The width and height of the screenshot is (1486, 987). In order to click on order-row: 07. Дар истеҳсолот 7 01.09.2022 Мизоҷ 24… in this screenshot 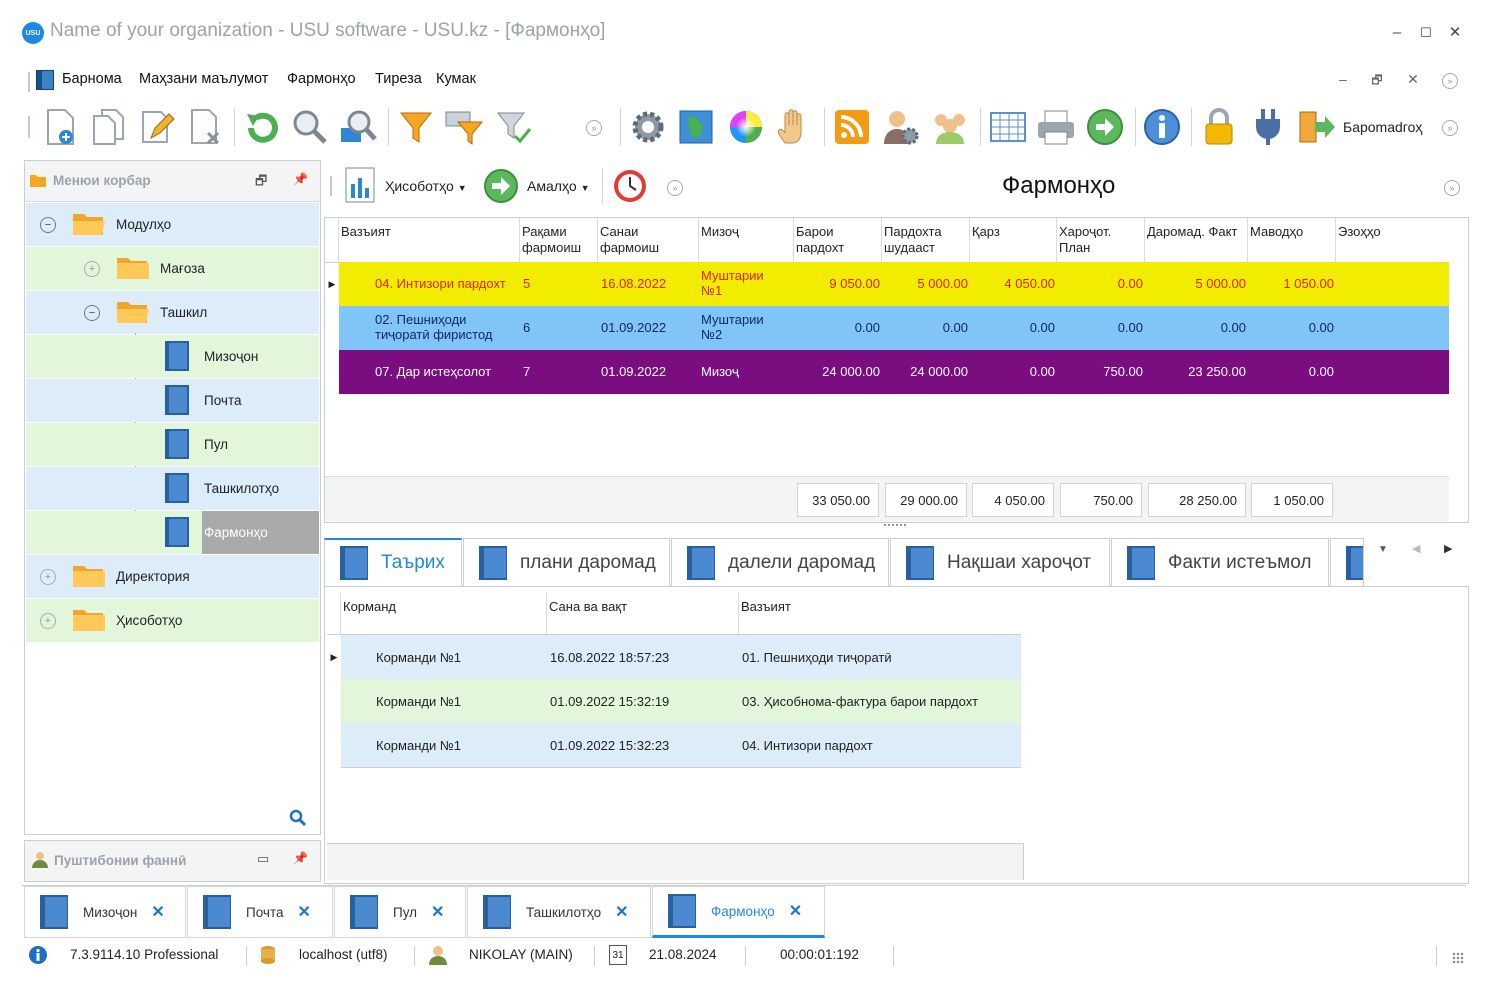, I will do `click(894, 372)`.